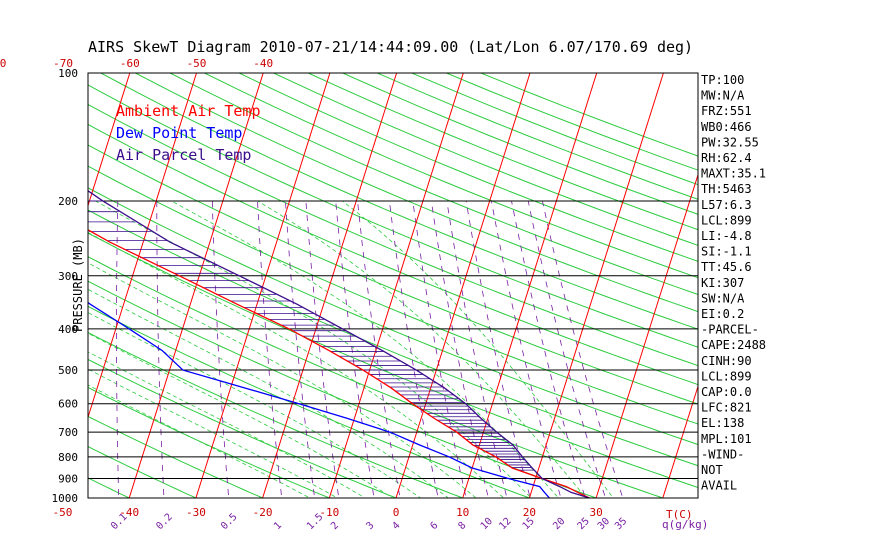 Image resolution: width=870 pixels, height=560 pixels. What do you see at coordinates (68, 276) in the screenshot?
I see `pressure-tick-label: 300` at bounding box center [68, 276].